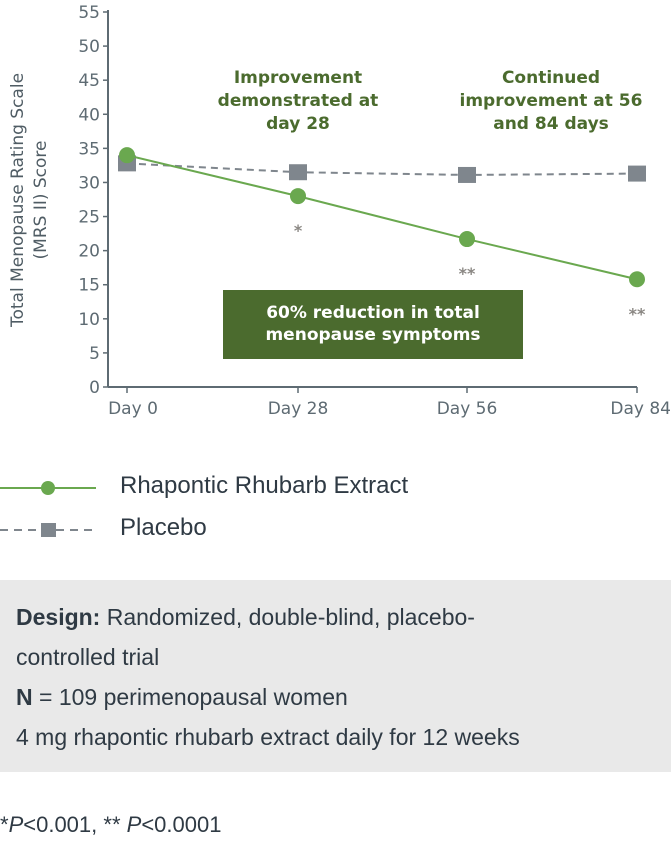 This screenshot has width=671, height=844. I want to click on n-line: N = 109 perimenopausal women, so click(182, 697).